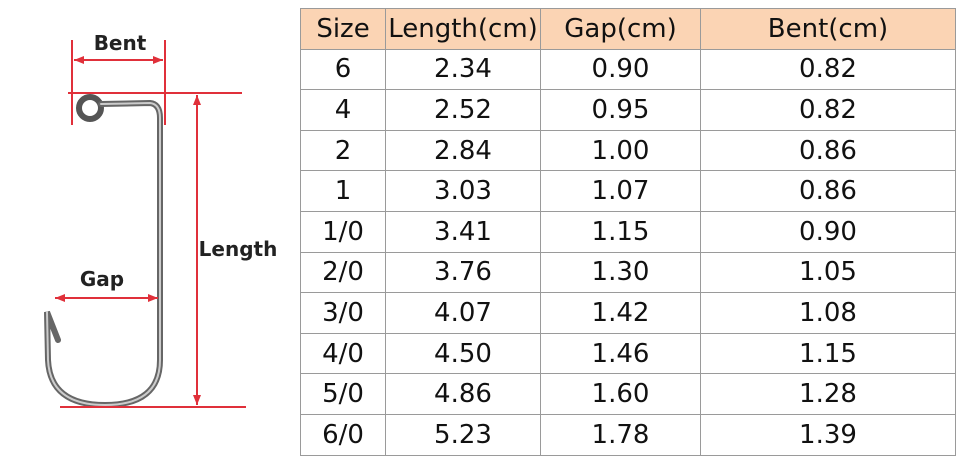 The width and height of the screenshot is (960, 469). I want to click on table-cell: 1.78, so click(620, 434).